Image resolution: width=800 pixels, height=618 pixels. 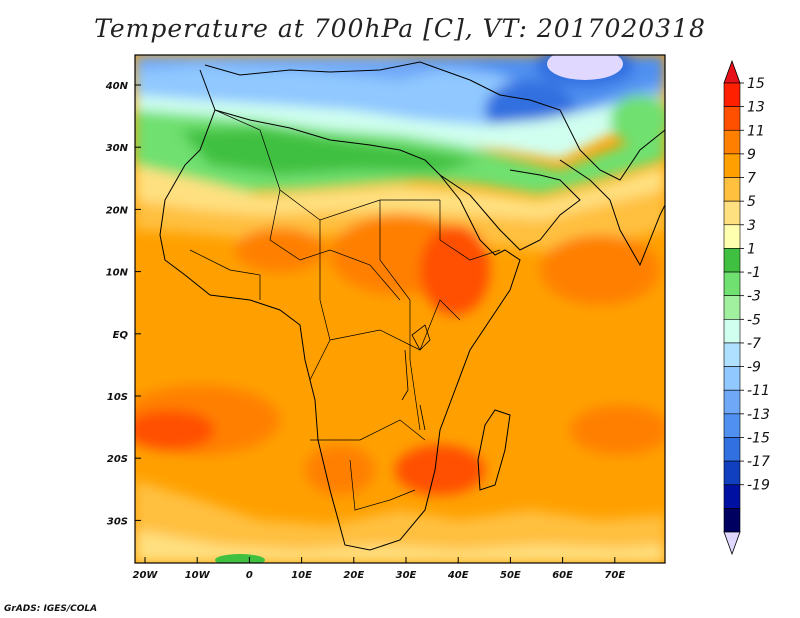 What do you see at coordinates (751, 155) in the screenshot?
I see `colorbar-label: 9` at bounding box center [751, 155].